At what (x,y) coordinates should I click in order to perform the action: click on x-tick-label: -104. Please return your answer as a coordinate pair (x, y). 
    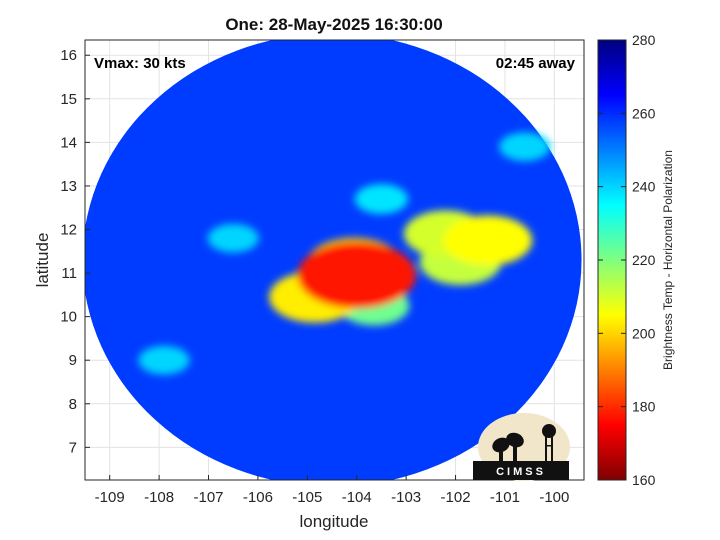
    Looking at the image, I should click on (357, 497).